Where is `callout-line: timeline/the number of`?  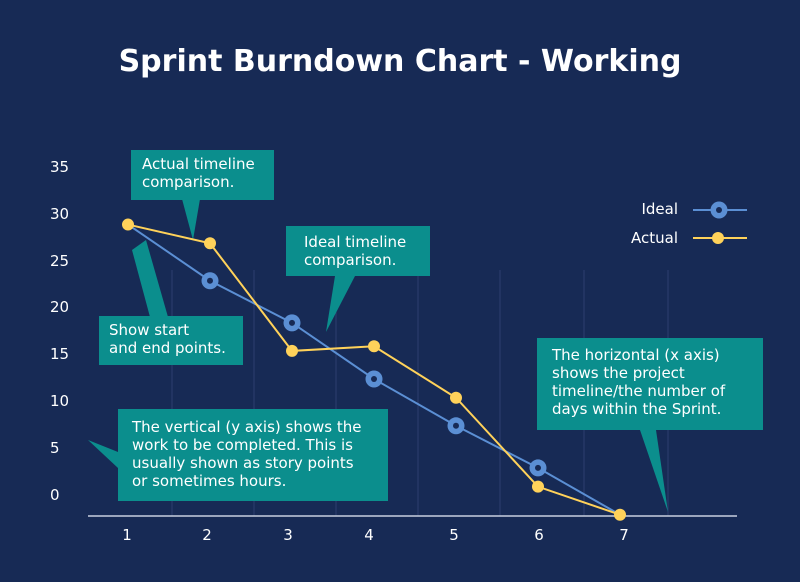 callout-line: timeline/the number of is located at coordinates (639, 391).